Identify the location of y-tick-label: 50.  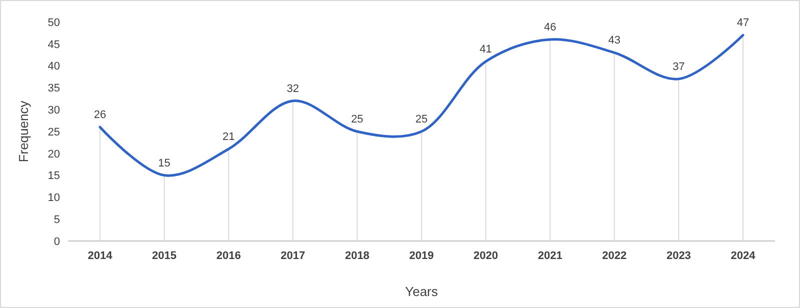
(54, 22).